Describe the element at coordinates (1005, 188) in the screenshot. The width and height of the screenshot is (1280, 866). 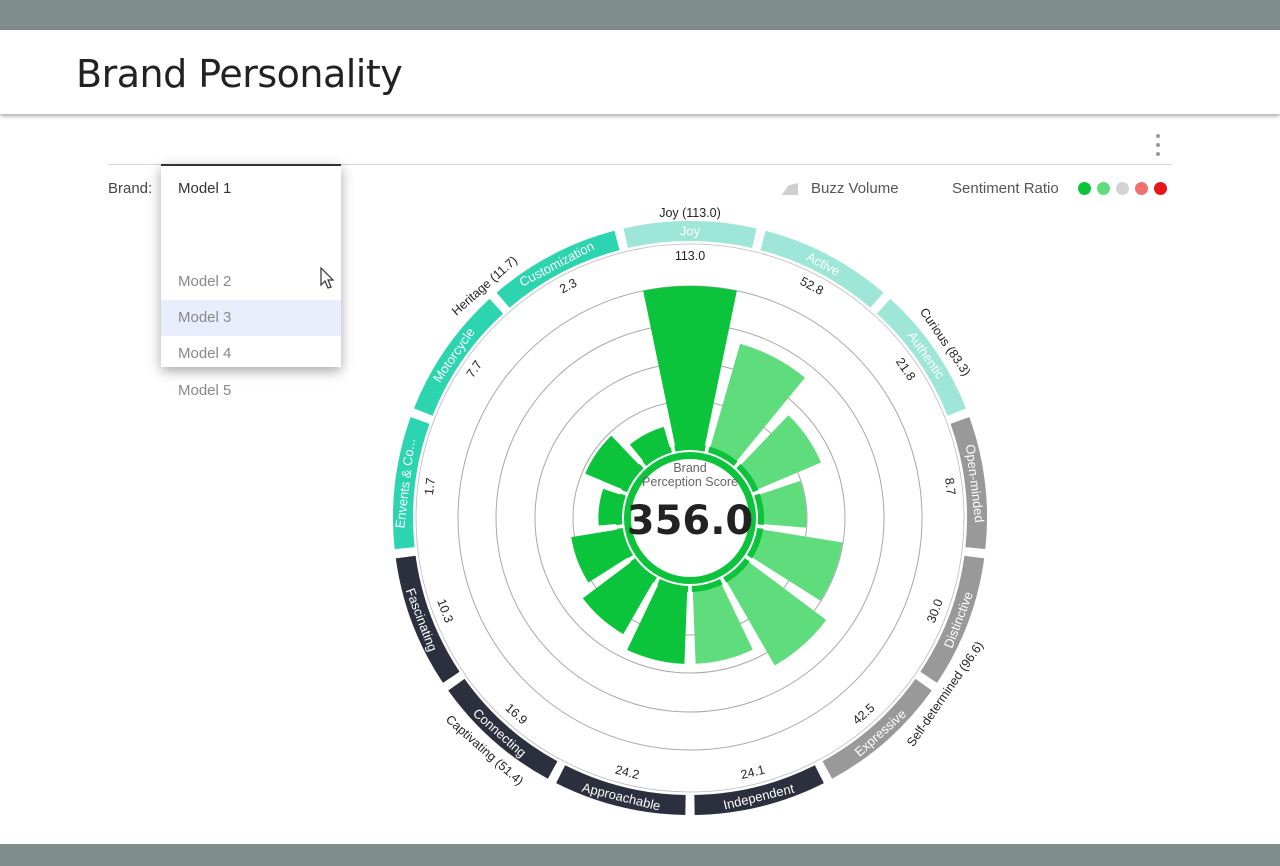
I see `legend-sentiment-ratio: Sentiment Ratio` at that location.